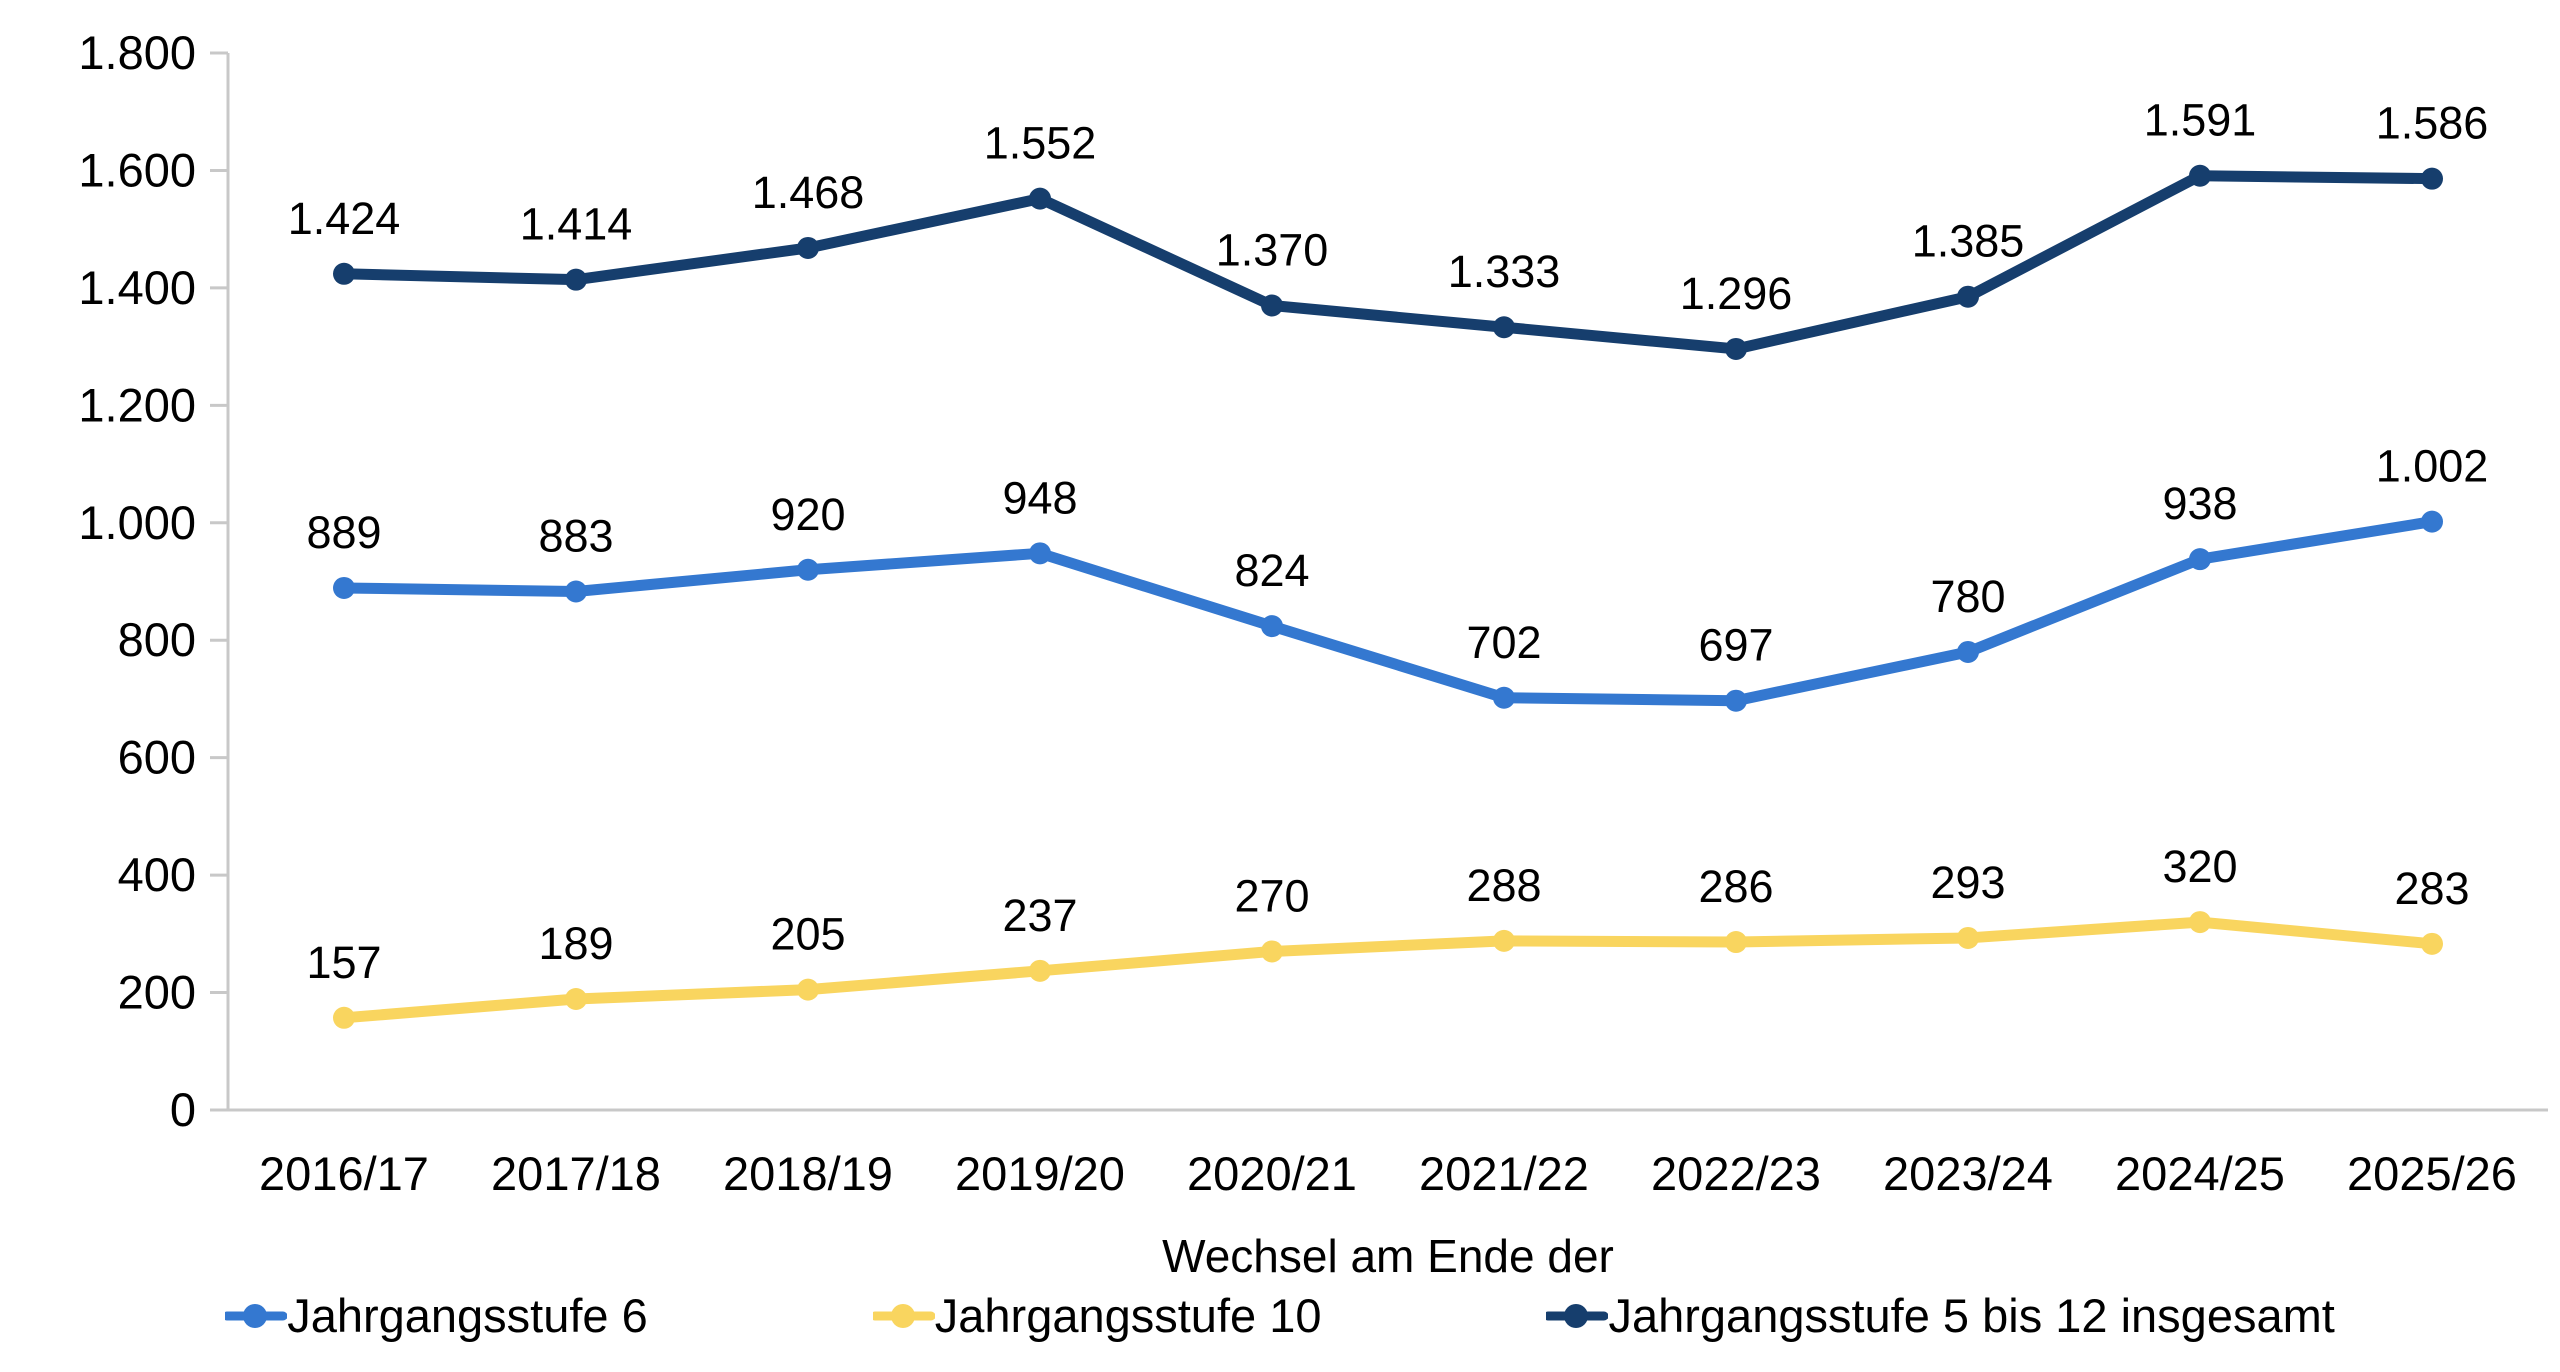 This screenshot has width=2560, height=1372. I want to click on series-line-jahrgangsstufe-5-bis-12-insgesamt, so click(1388, 262).